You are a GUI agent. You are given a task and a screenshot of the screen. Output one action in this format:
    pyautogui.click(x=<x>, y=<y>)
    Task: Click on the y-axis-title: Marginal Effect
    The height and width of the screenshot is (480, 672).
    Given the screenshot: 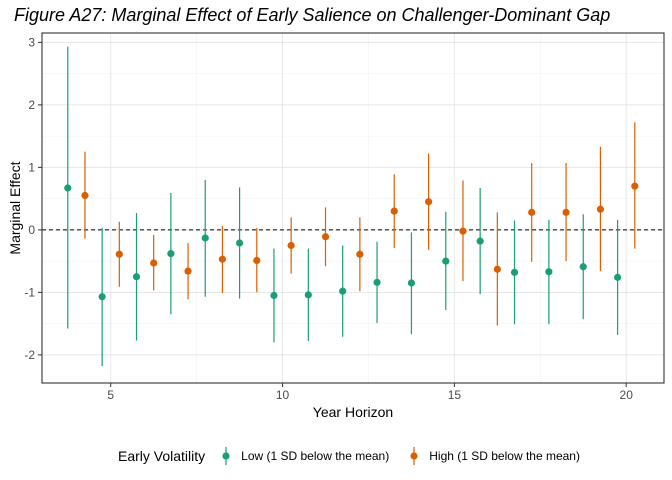 What is the action you would take?
    pyautogui.click(x=15, y=207)
    